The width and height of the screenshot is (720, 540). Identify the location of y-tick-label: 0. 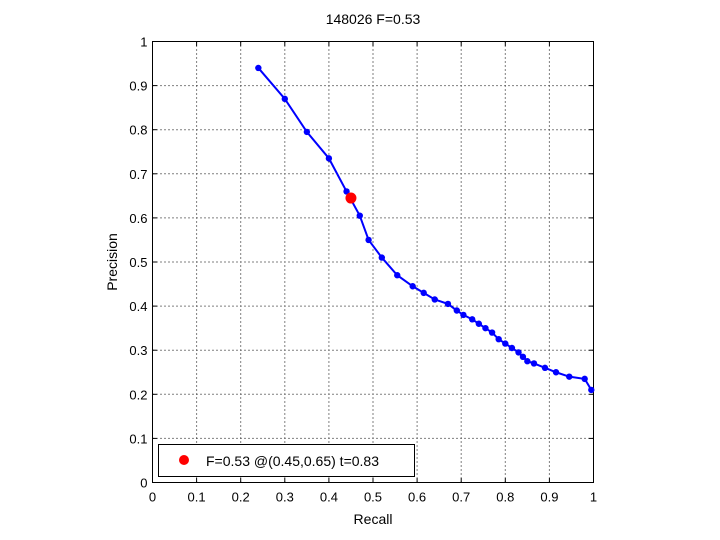
(143, 483).